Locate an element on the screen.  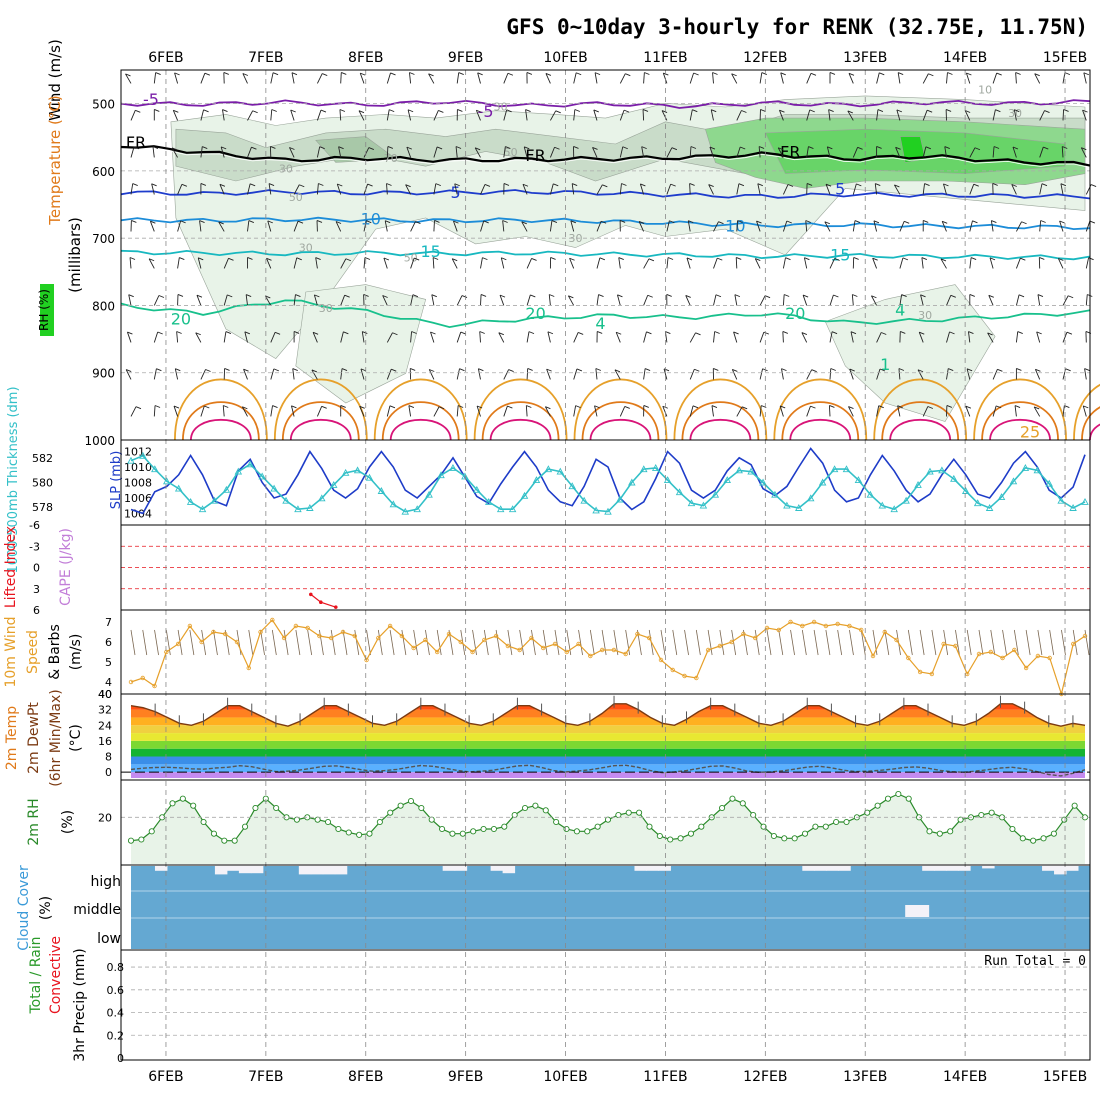
temp-tick-label: 0 is located at coordinates (108, 772).